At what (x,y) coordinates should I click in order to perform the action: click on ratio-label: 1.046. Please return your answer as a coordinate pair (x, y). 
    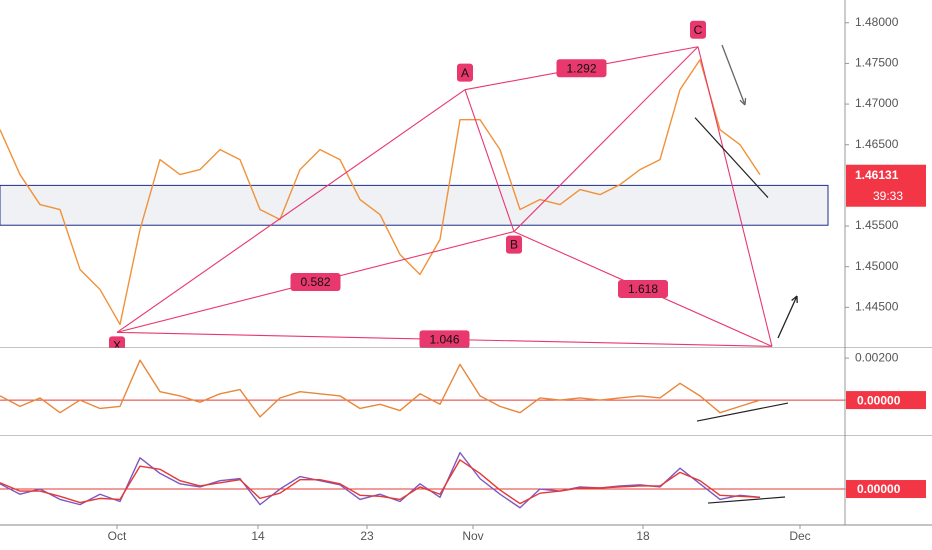
    Looking at the image, I should click on (444, 340).